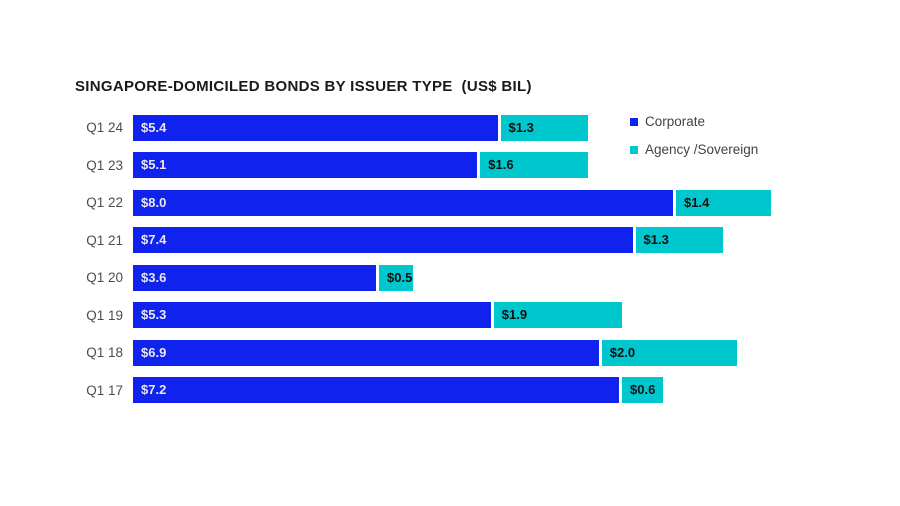 This screenshot has height=506, width=900. What do you see at coordinates (154, 277) in the screenshot?
I see `bar-value-label: $3.6` at bounding box center [154, 277].